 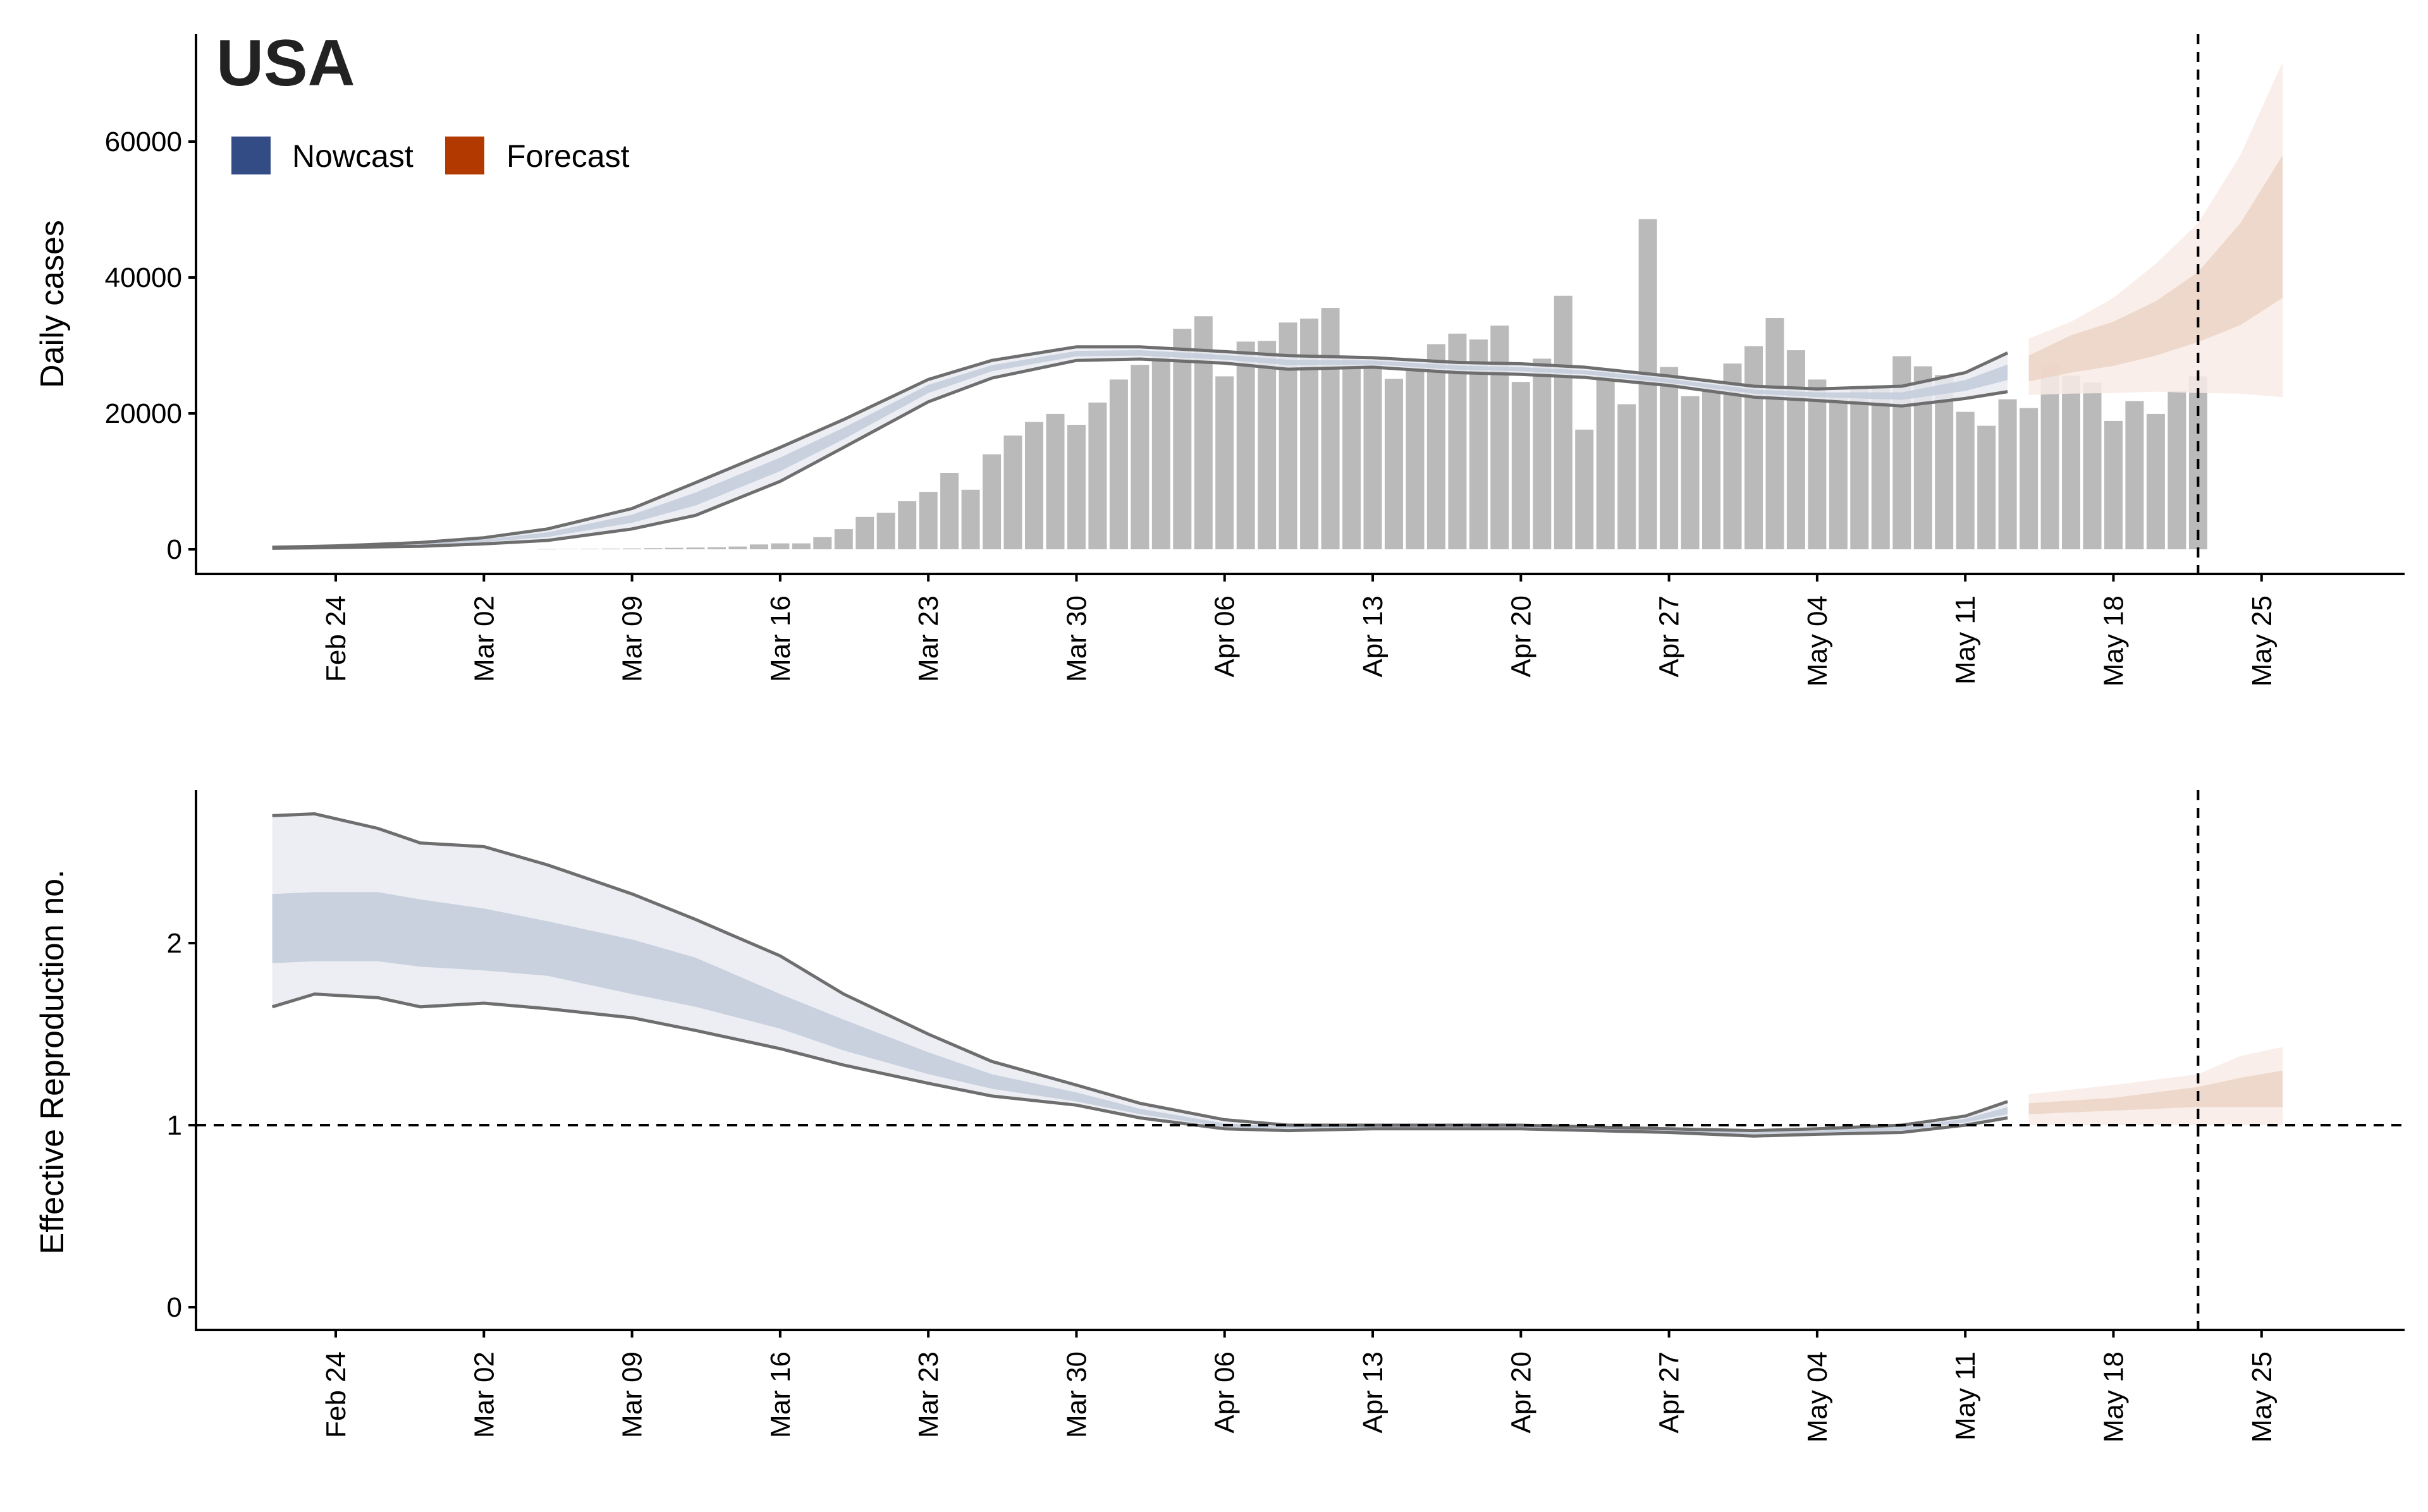 I want to click on x-tick-label: May 11, so click(x=1966, y=1396).